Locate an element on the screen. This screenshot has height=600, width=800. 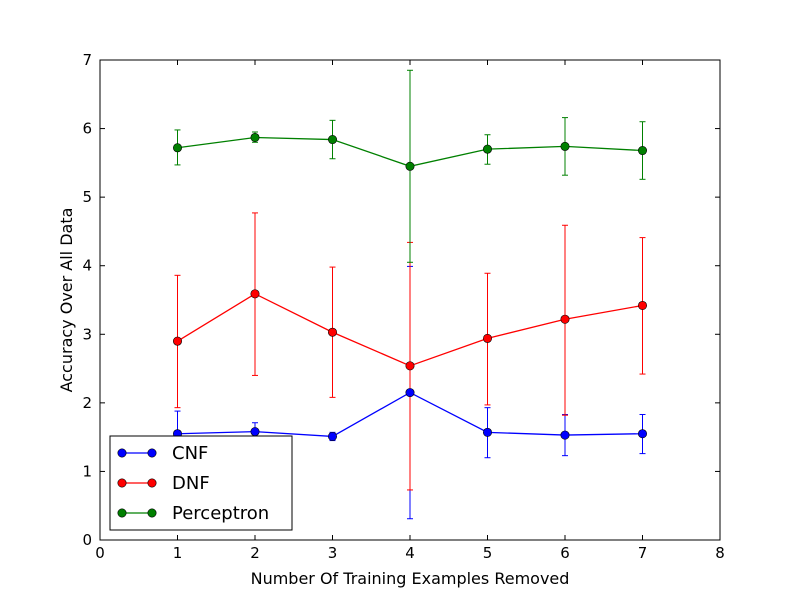
y-tick-label: 4 is located at coordinates (87, 266).